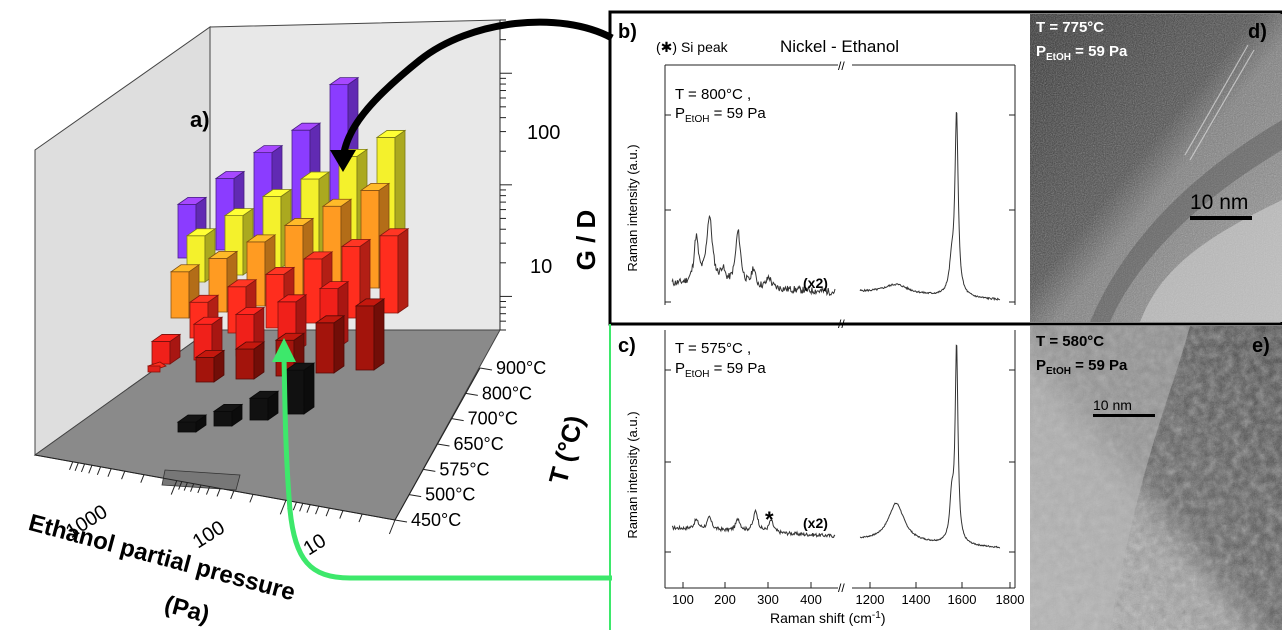 This screenshot has width=1282, height=630. What do you see at coordinates (1010, 599) in the screenshot?
I see `c-x-tick-label-1800: 1800` at bounding box center [1010, 599].